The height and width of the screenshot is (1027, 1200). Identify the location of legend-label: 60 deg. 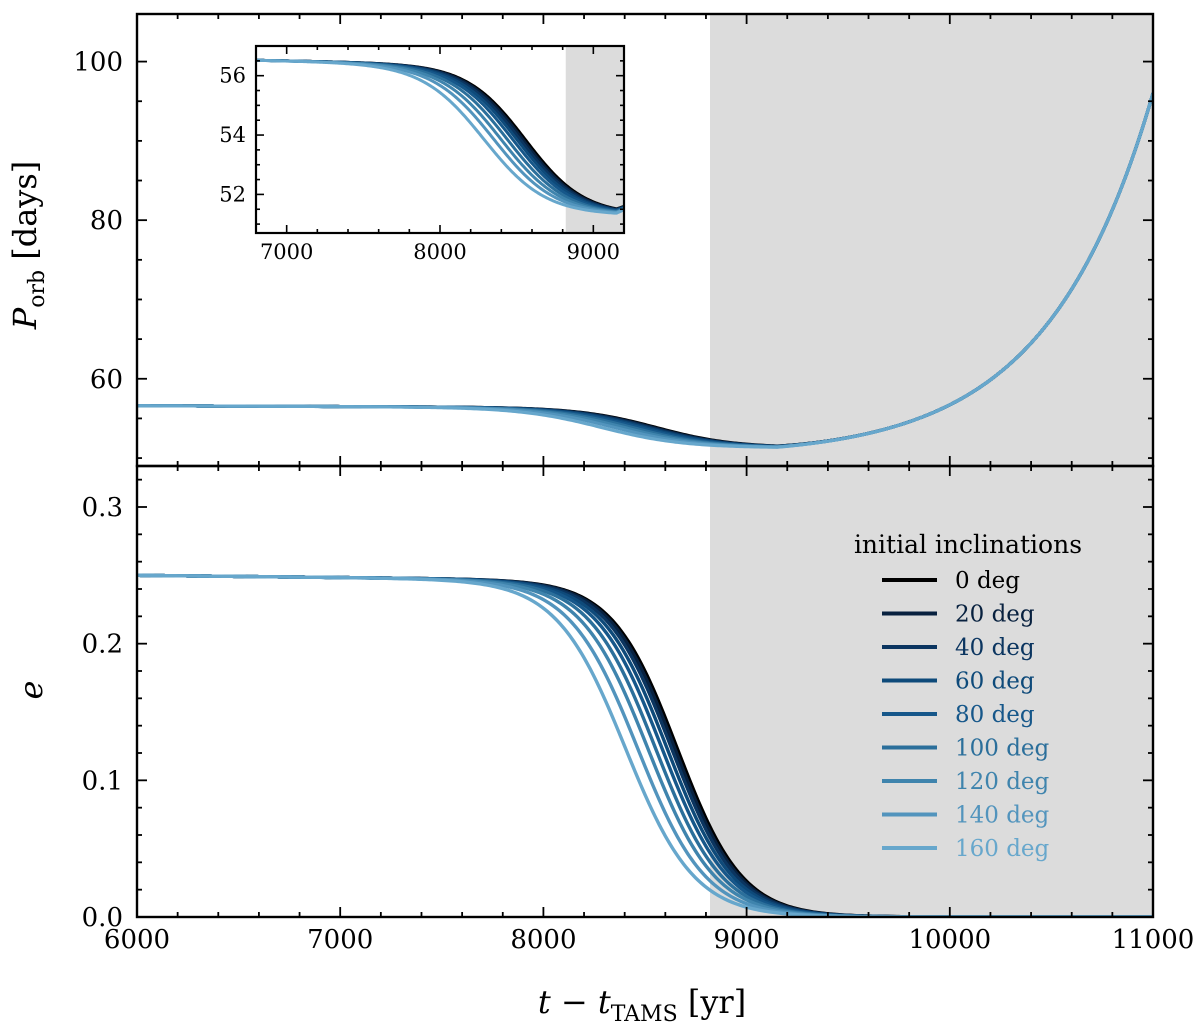
(995, 682).